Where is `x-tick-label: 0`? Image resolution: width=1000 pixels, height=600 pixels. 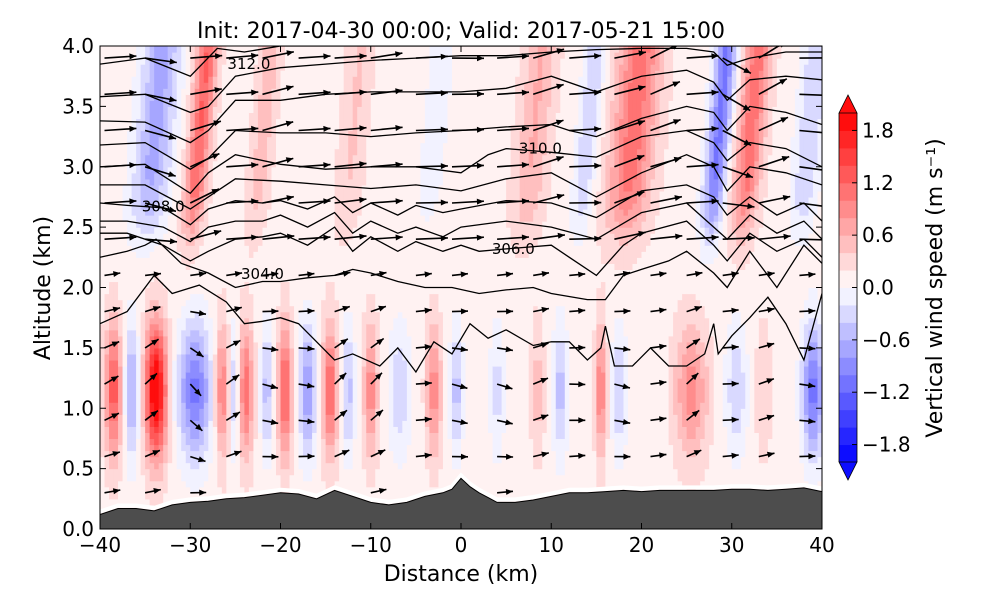 x-tick-label: 0 is located at coordinates (461, 545).